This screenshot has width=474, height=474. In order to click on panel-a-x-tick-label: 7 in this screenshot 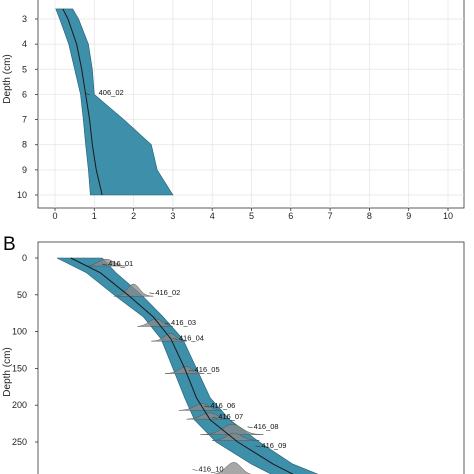, I will do `click(330, 216)`.